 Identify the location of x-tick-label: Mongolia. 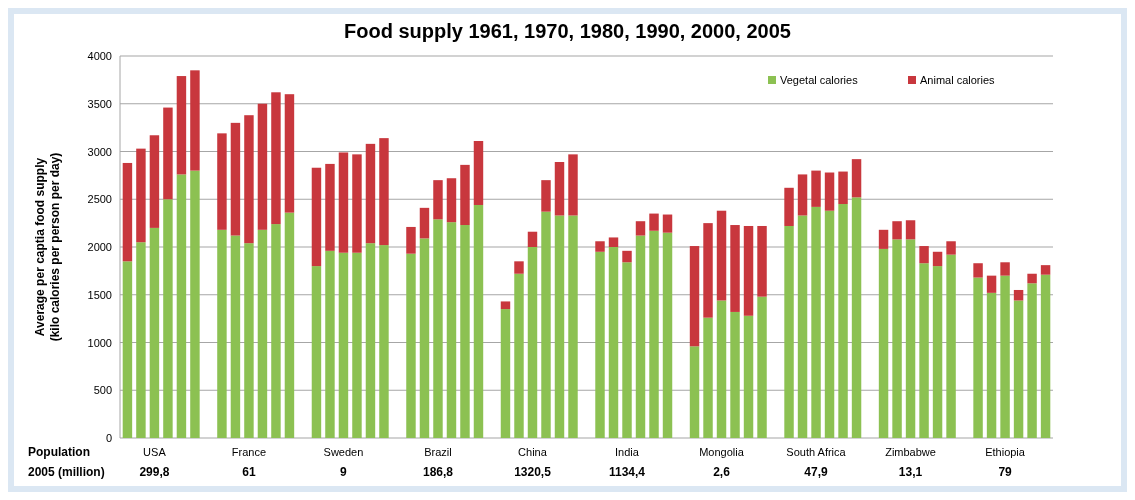
(722, 452).